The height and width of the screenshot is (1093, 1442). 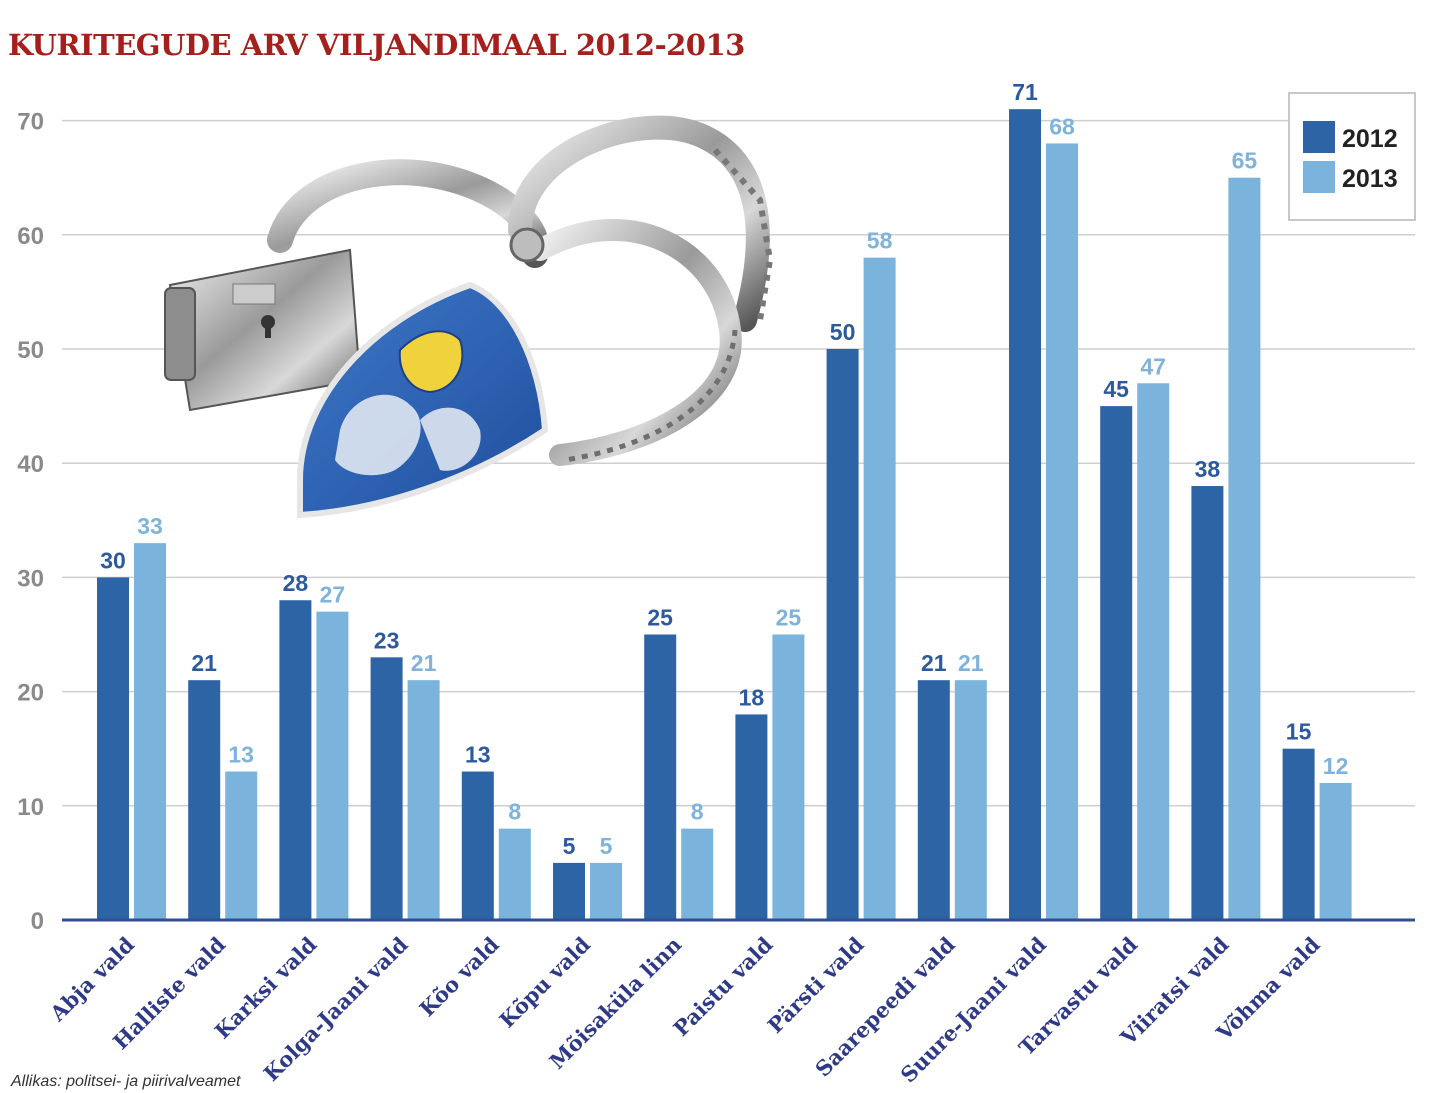 I want to click on data-label-2013: 58, so click(x=880, y=241).